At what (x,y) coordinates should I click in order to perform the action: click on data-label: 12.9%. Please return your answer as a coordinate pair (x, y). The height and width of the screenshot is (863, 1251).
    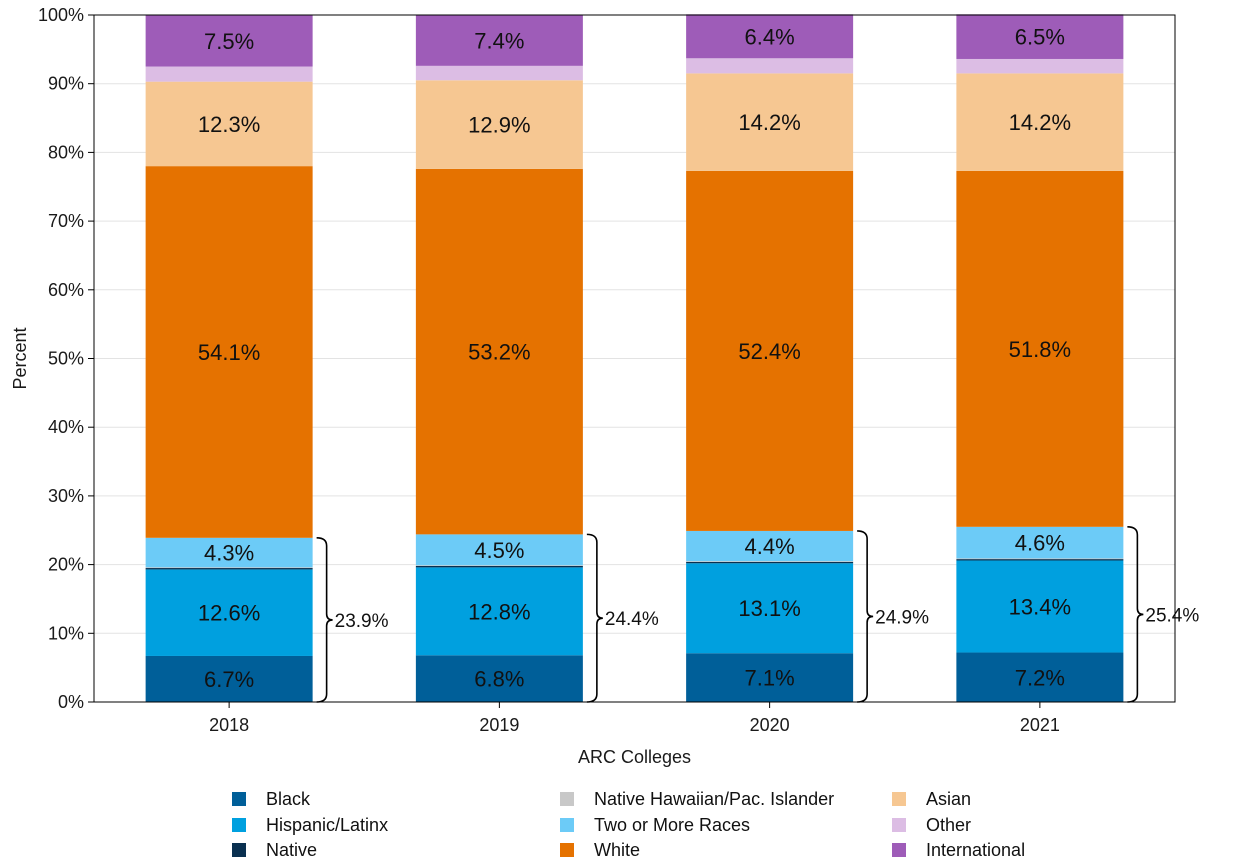
    Looking at the image, I should click on (499, 125).